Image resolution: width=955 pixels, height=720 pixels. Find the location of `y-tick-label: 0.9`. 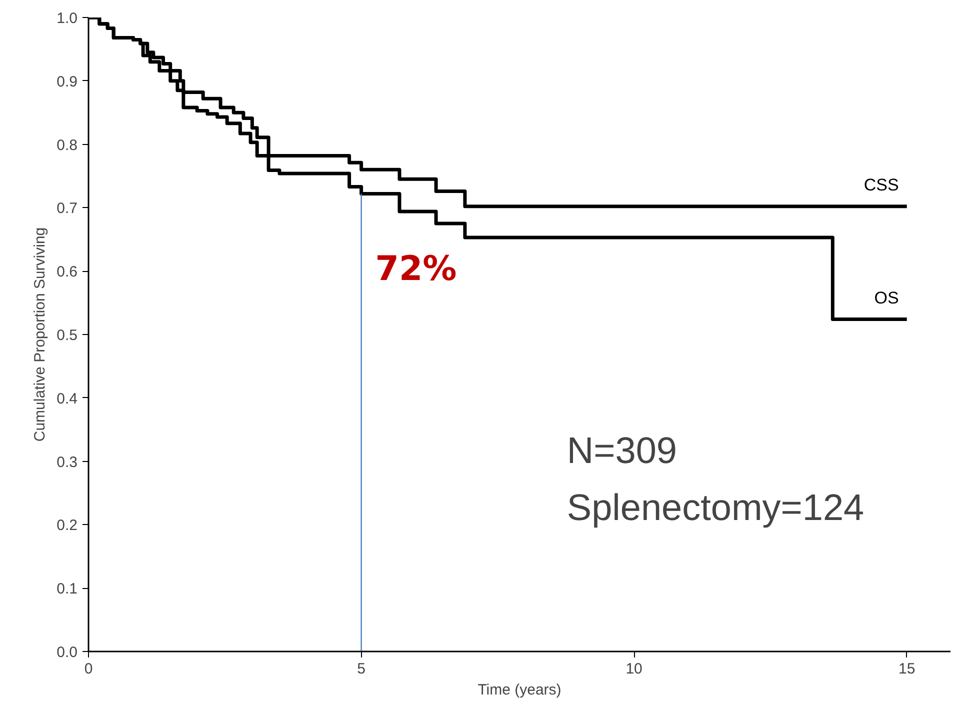

y-tick-label: 0.9 is located at coordinates (67, 81).